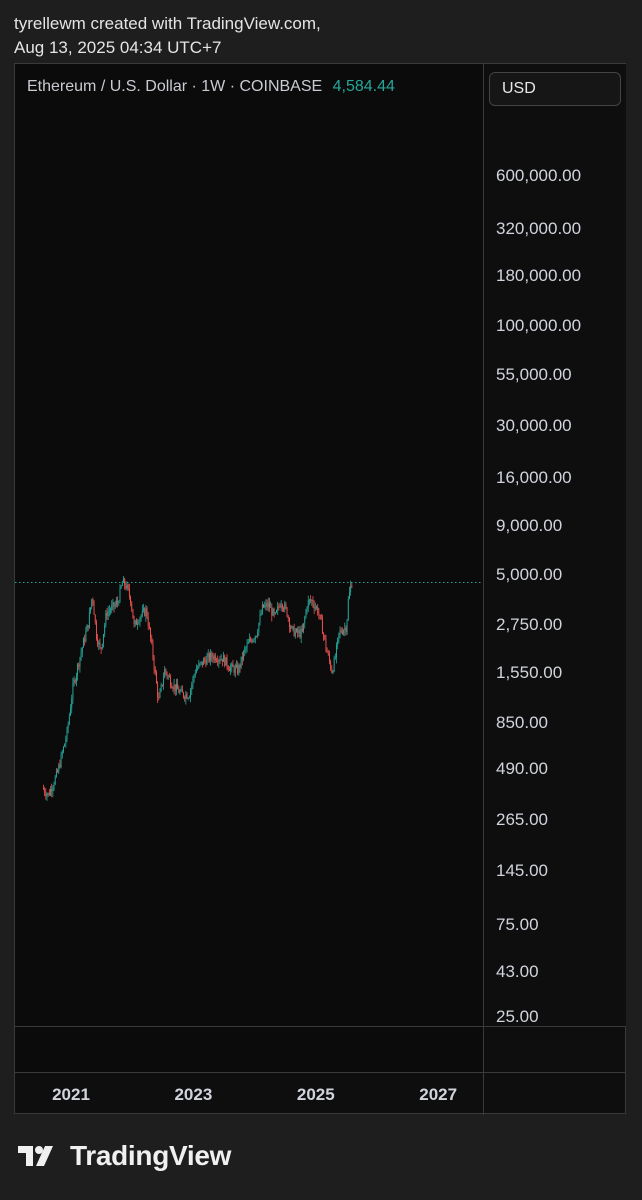  Describe the element at coordinates (522, 768) in the screenshot. I see `price-axis-tick: 490.00` at that location.